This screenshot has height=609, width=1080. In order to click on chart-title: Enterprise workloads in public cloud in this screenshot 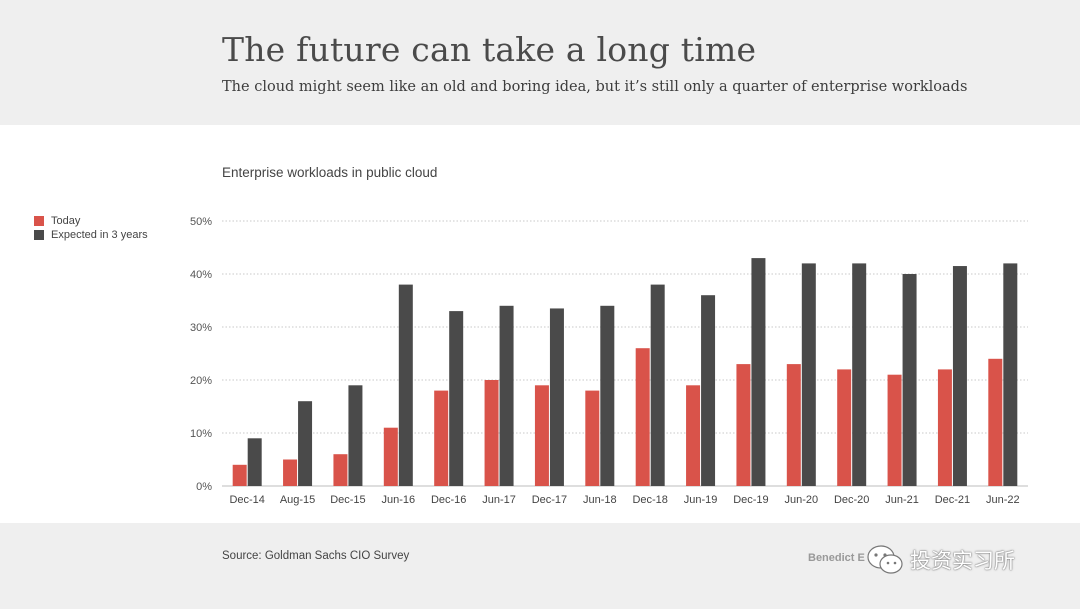, I will do `click(330, 172)`.